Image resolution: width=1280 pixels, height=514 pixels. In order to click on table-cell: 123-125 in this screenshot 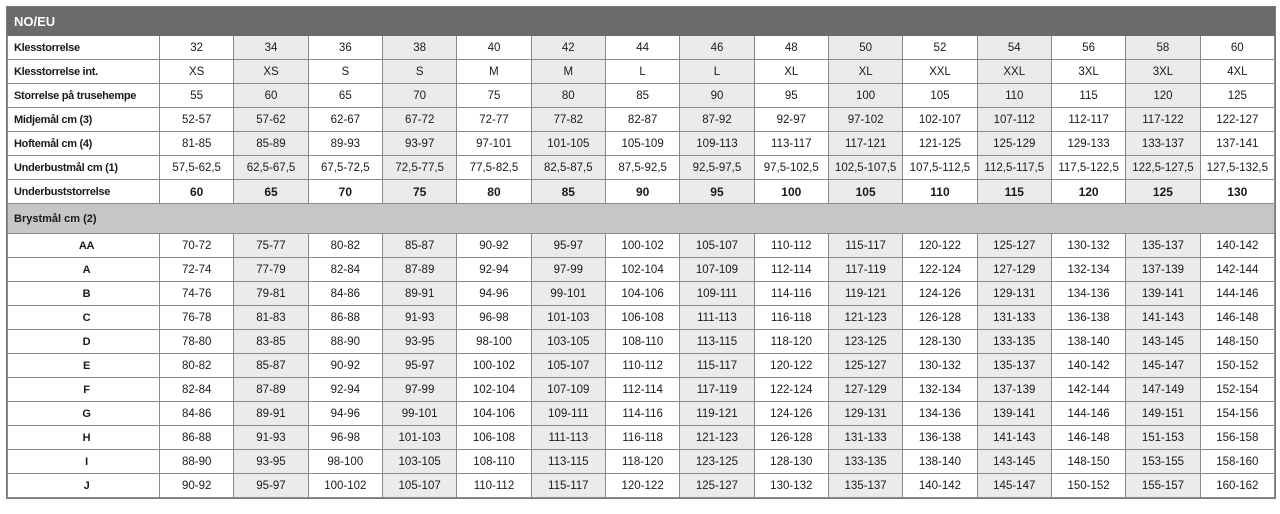, I will do `click(865, 341)`.